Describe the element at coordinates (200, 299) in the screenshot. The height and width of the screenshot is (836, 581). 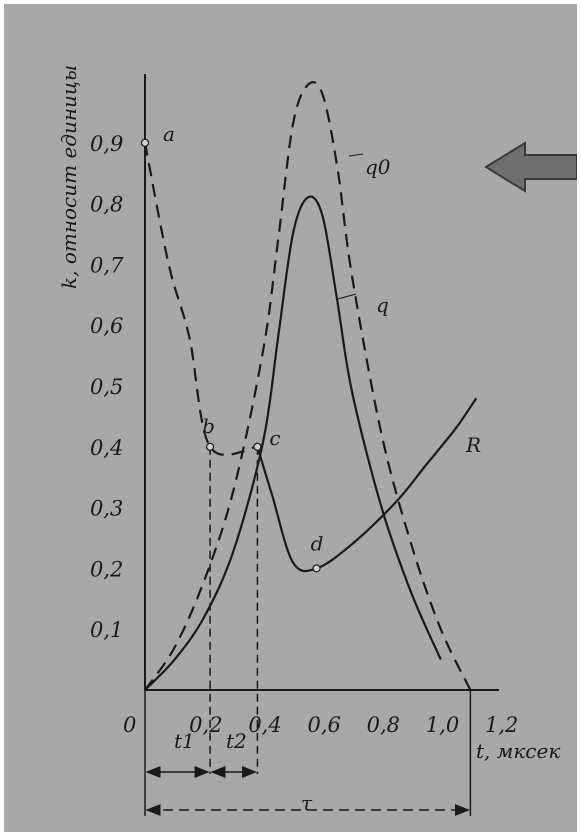
I see `series-R-dashed-line` at that location.